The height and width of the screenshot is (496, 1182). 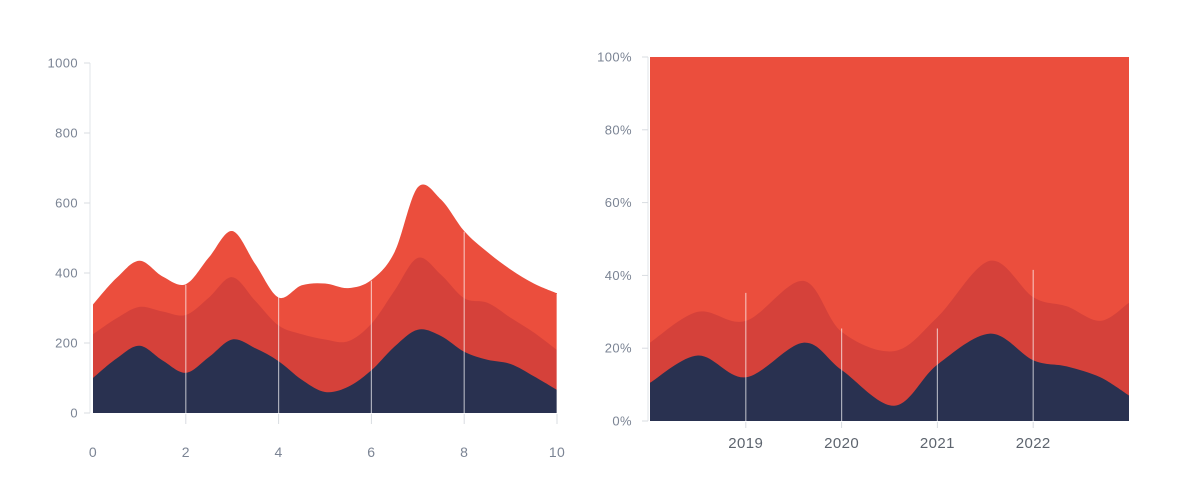 What do you see at coordinates (618, 348) in the screenshot?
I see `y-axis-label: 20%` at bounding box center [618, 348].